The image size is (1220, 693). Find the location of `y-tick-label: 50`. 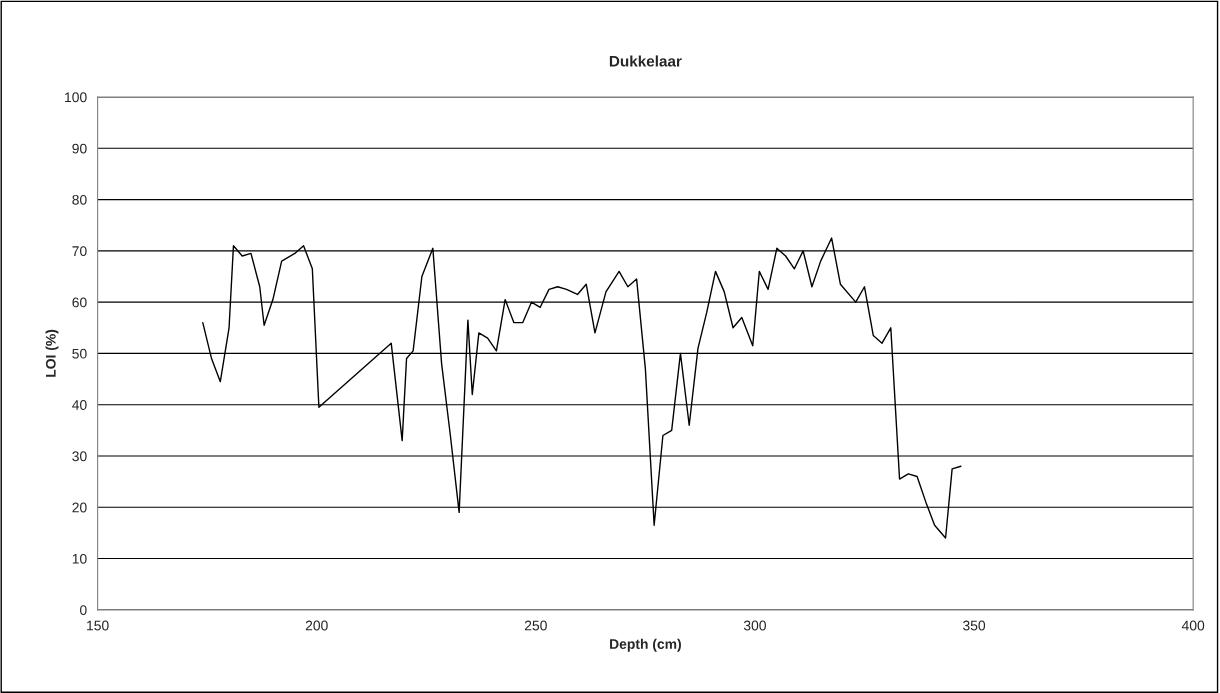

y-tick-label: 50 is located at coordinates (79, 353).